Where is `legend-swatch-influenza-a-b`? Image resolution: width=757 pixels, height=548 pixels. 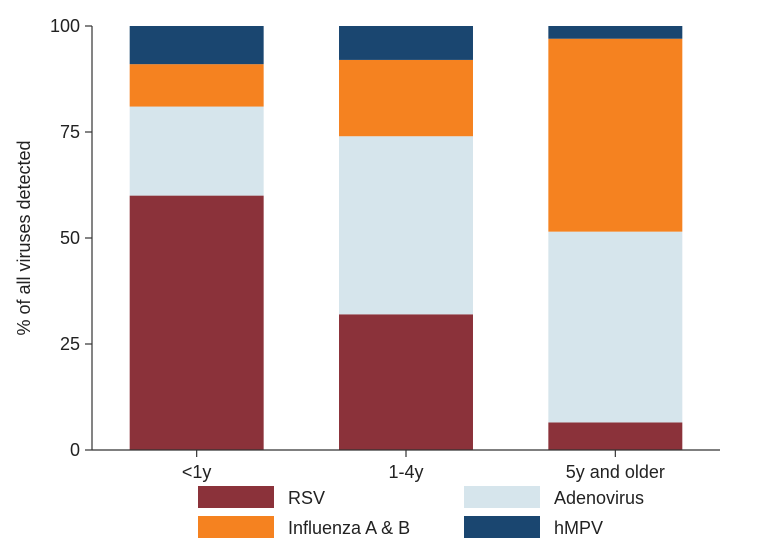 legend-swatch-influenza-a-b is located at coordinates (236, 527).